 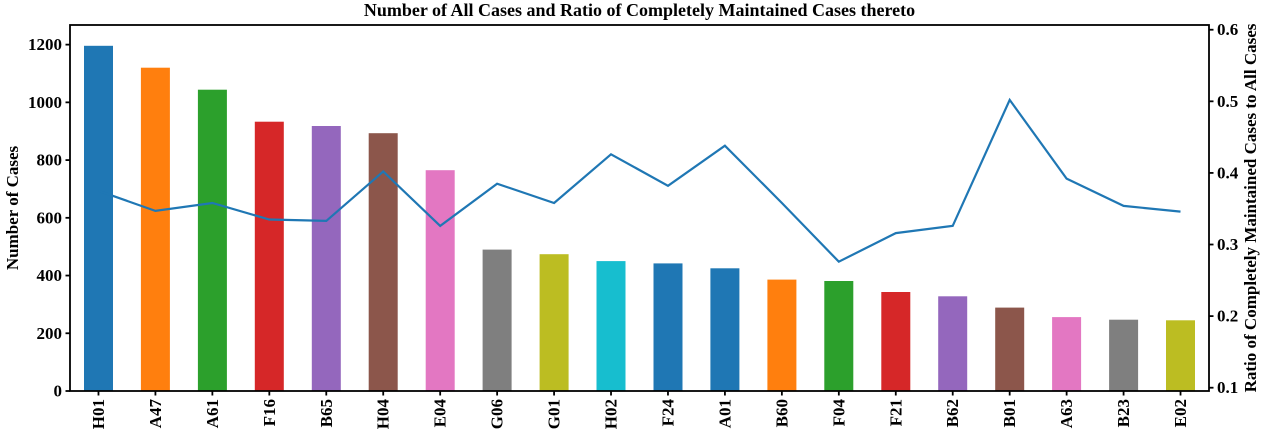 I want to click on bar-E02, so click(x=1180, y=355).